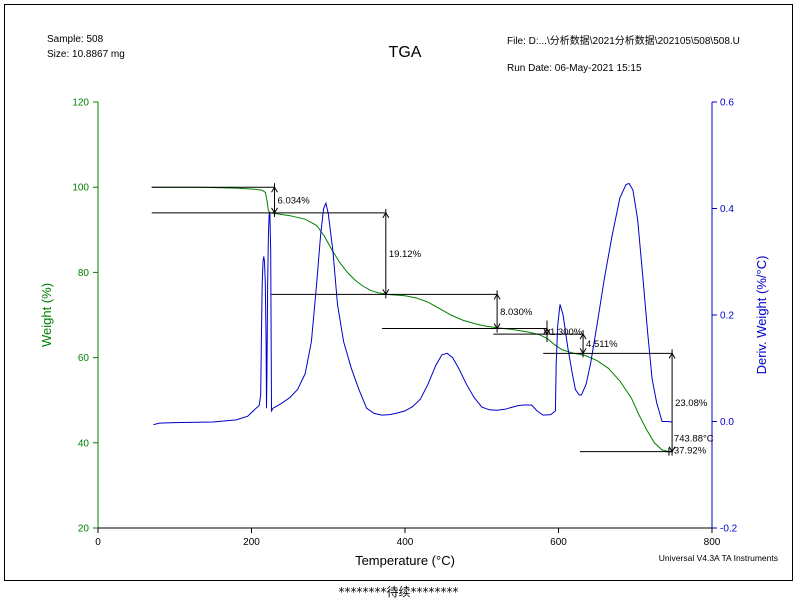  Describe the element at coordinates (84, 358) in the screenshot. I see `y-tick-label: 60` at that location.